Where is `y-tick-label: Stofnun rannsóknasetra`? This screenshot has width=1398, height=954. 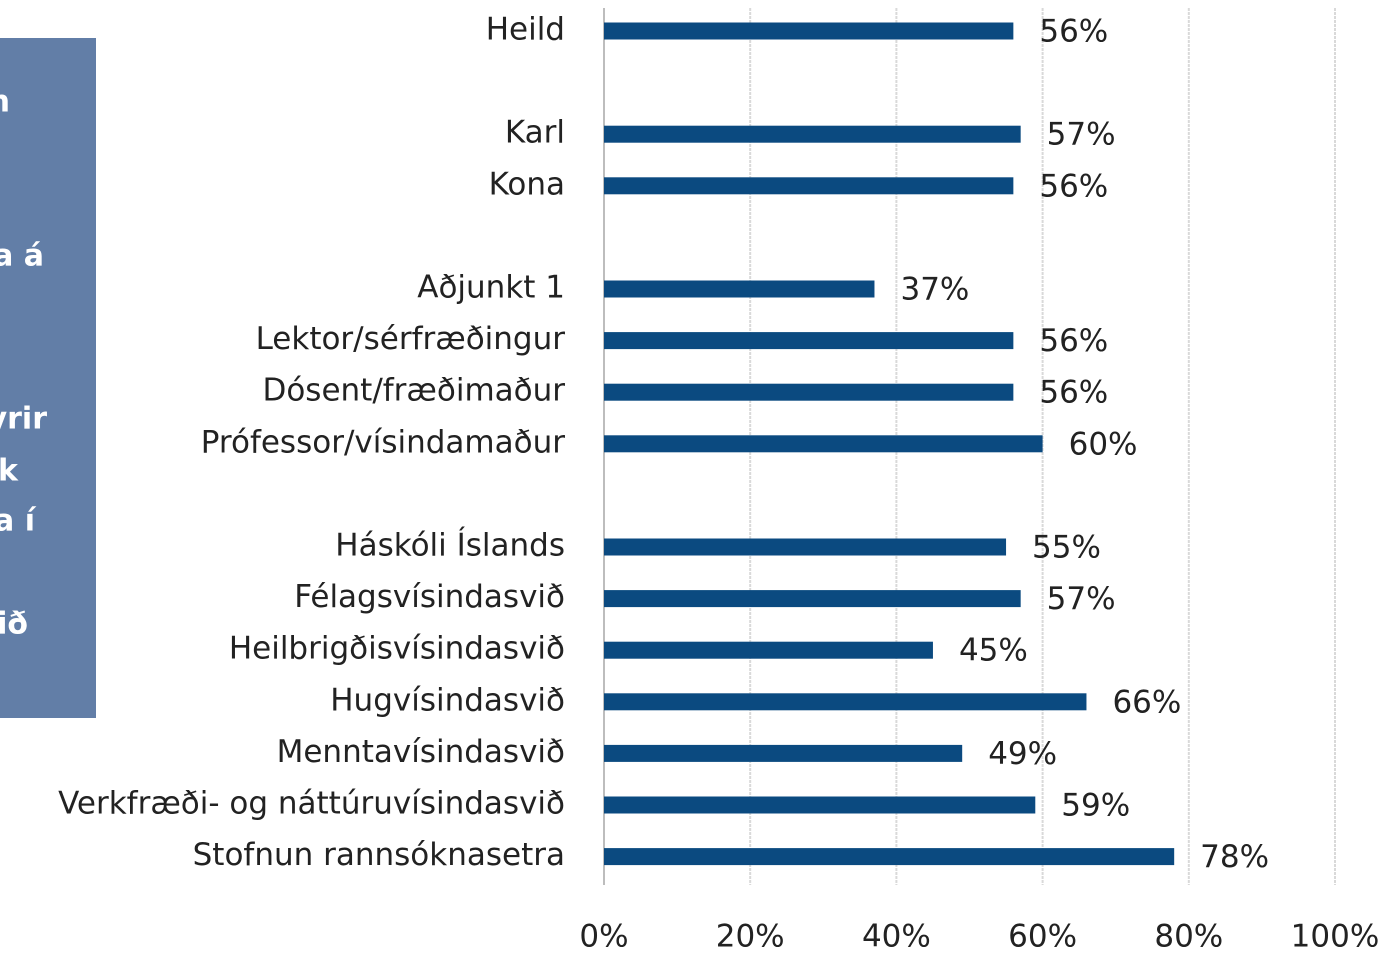 y-tick-label: Stofnun rannsóknasetra is located at coordinates (379, 855).